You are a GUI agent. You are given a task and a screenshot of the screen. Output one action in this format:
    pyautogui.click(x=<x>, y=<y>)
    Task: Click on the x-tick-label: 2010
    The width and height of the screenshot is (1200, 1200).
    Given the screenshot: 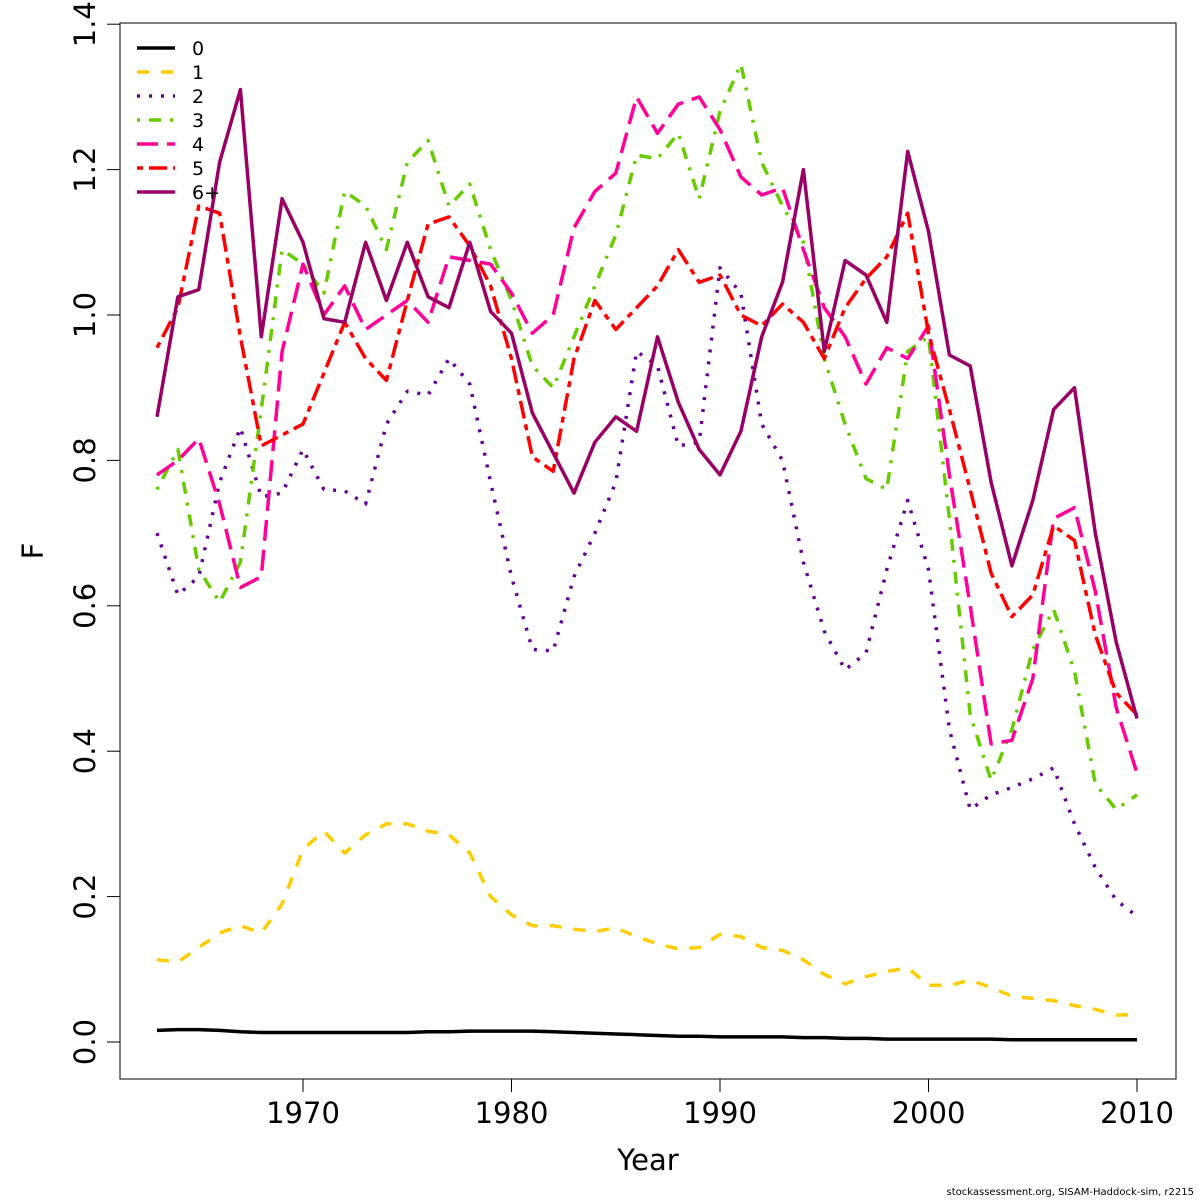 What is the action you would take?
    pyautogui.click(x=1137, y=1113)
    